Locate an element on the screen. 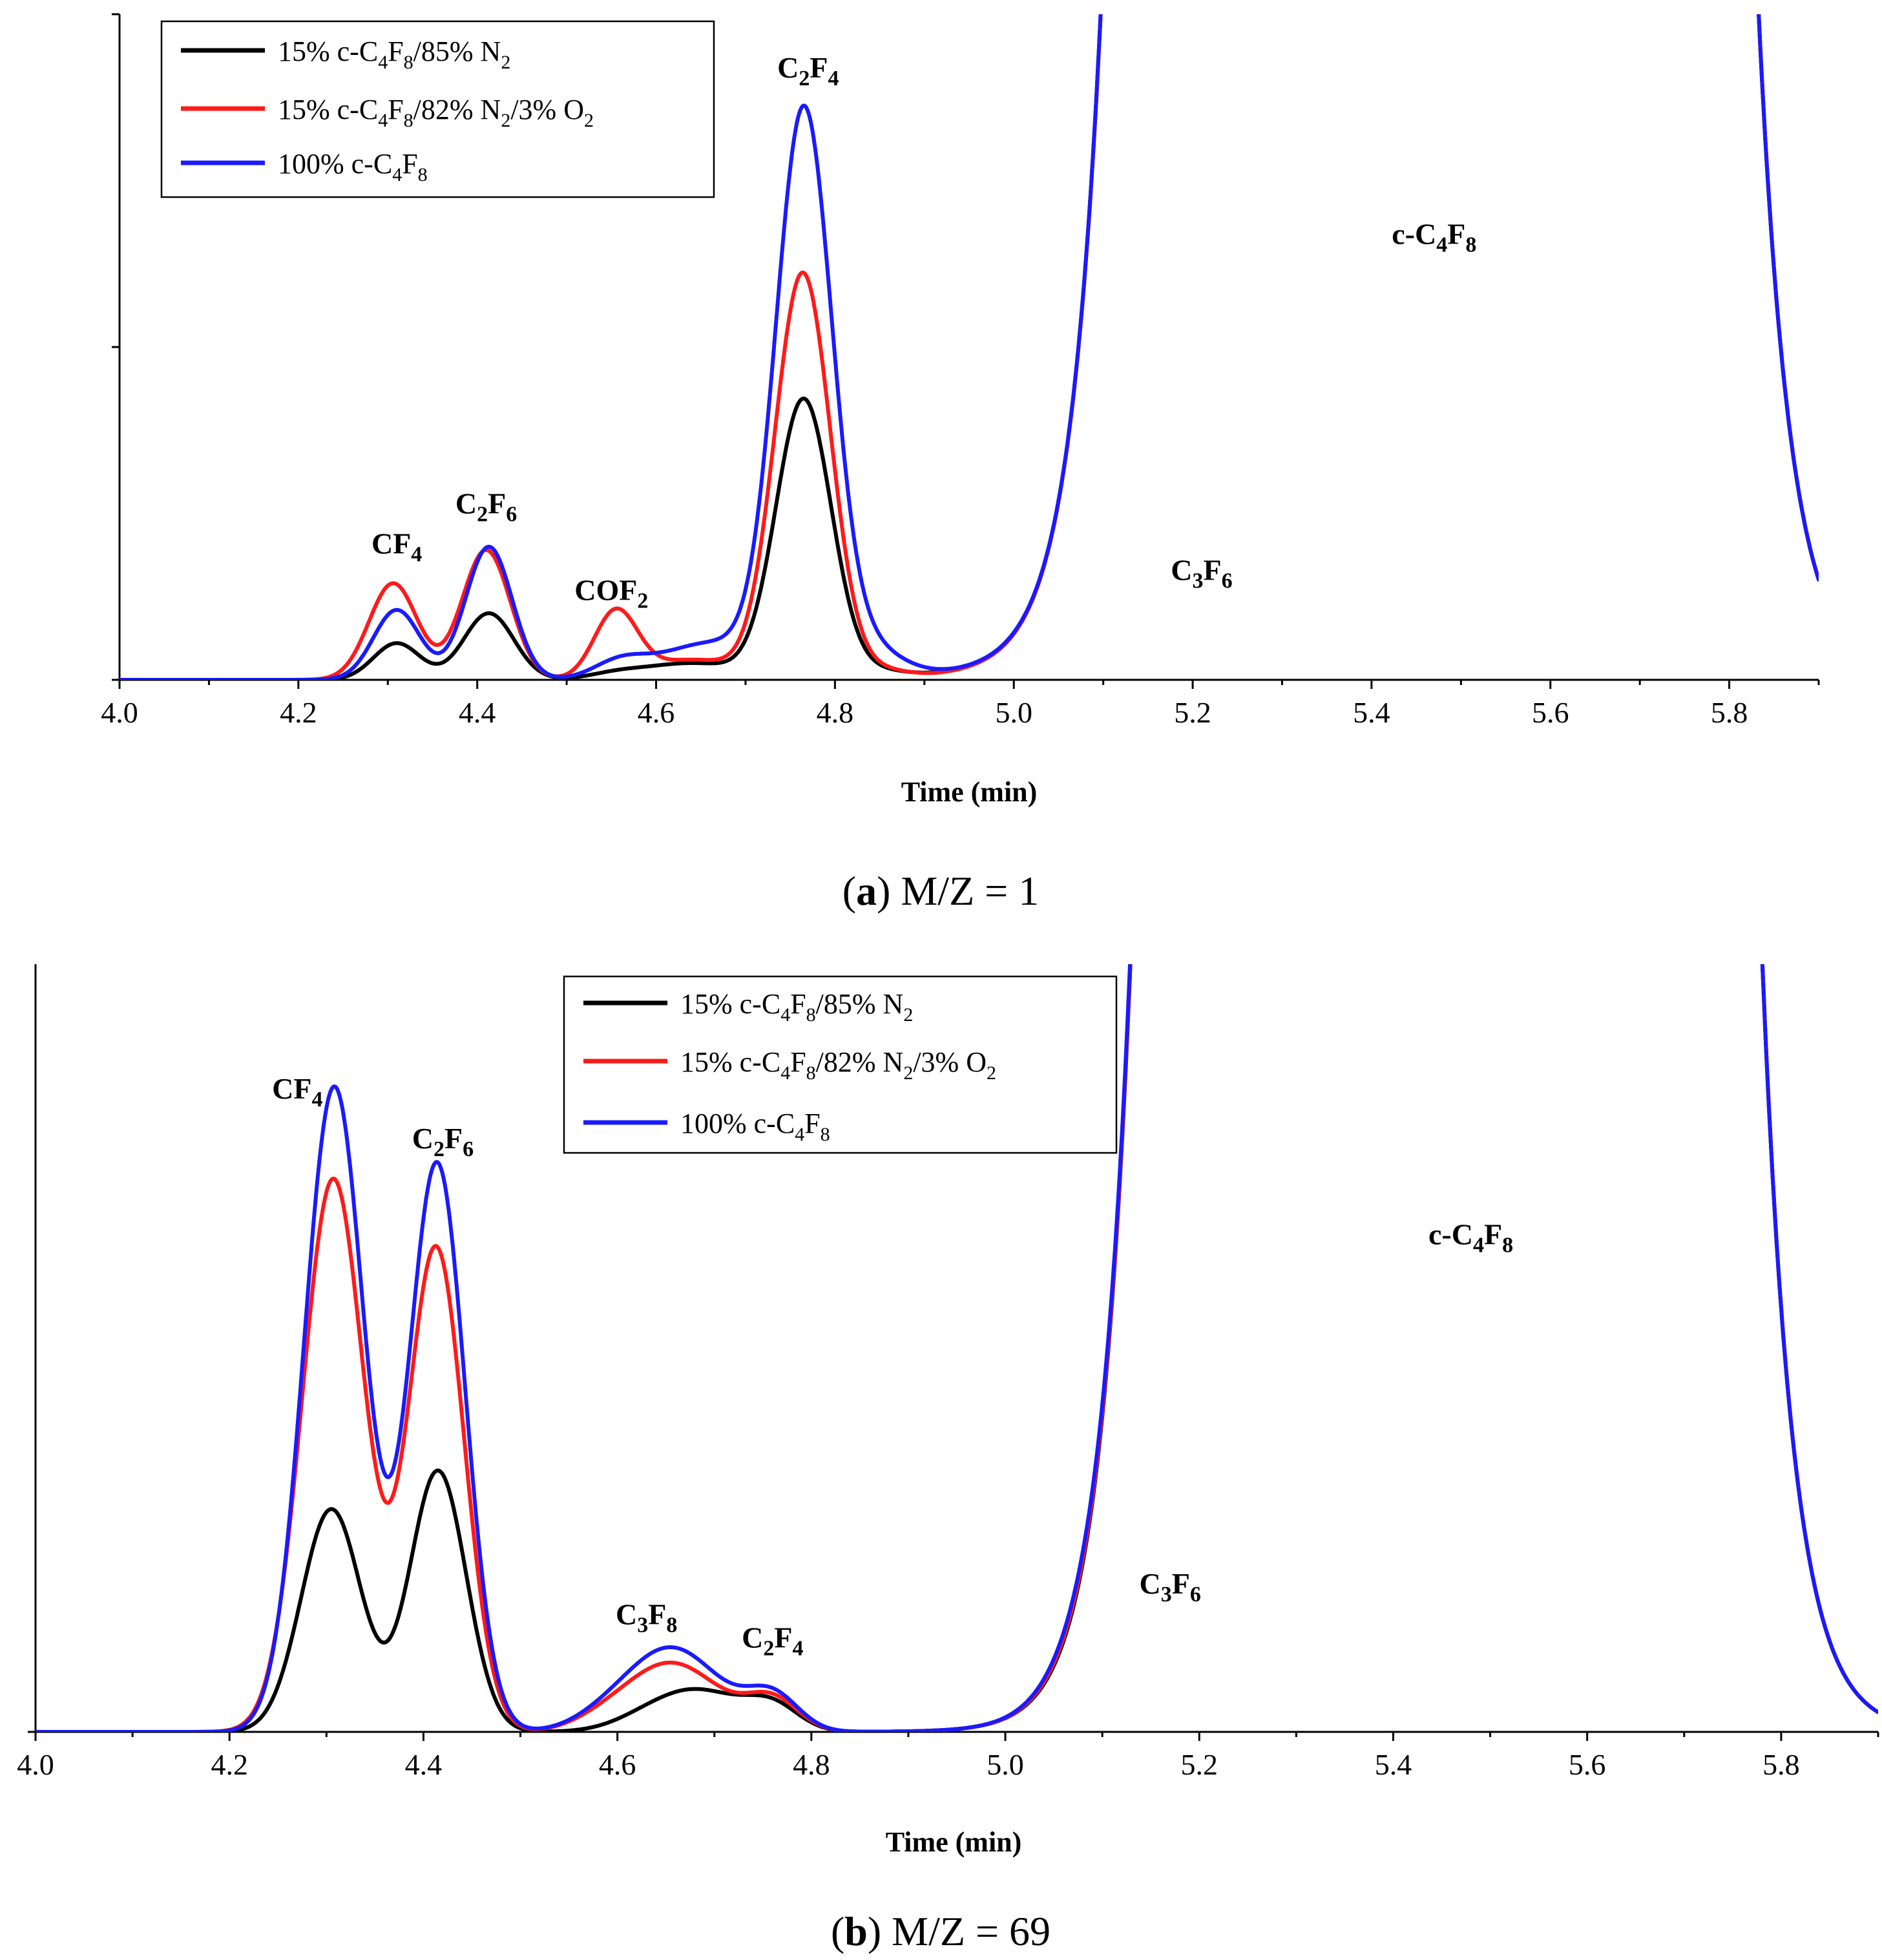  legend-entry-pure-b: 100% c-C4F8 is located at coordinates (755, 1126).